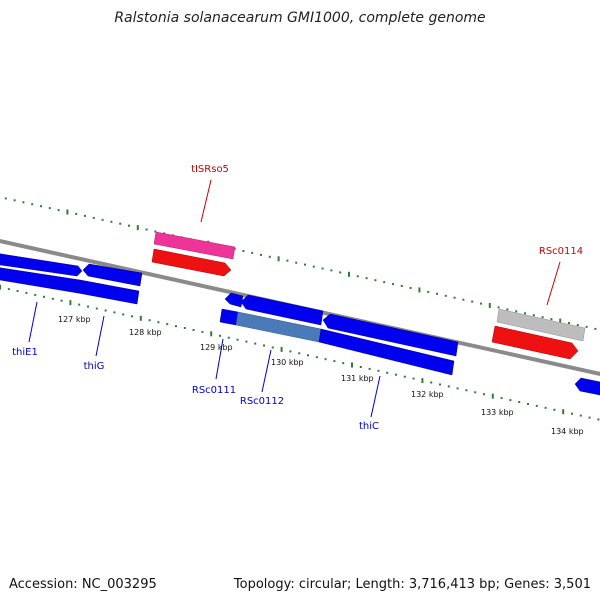 The image size is (600, 600). Describe the element at coordinates (83, 584) in the screenshot. I see `accession-text: Accession: NC_003295` at that location.